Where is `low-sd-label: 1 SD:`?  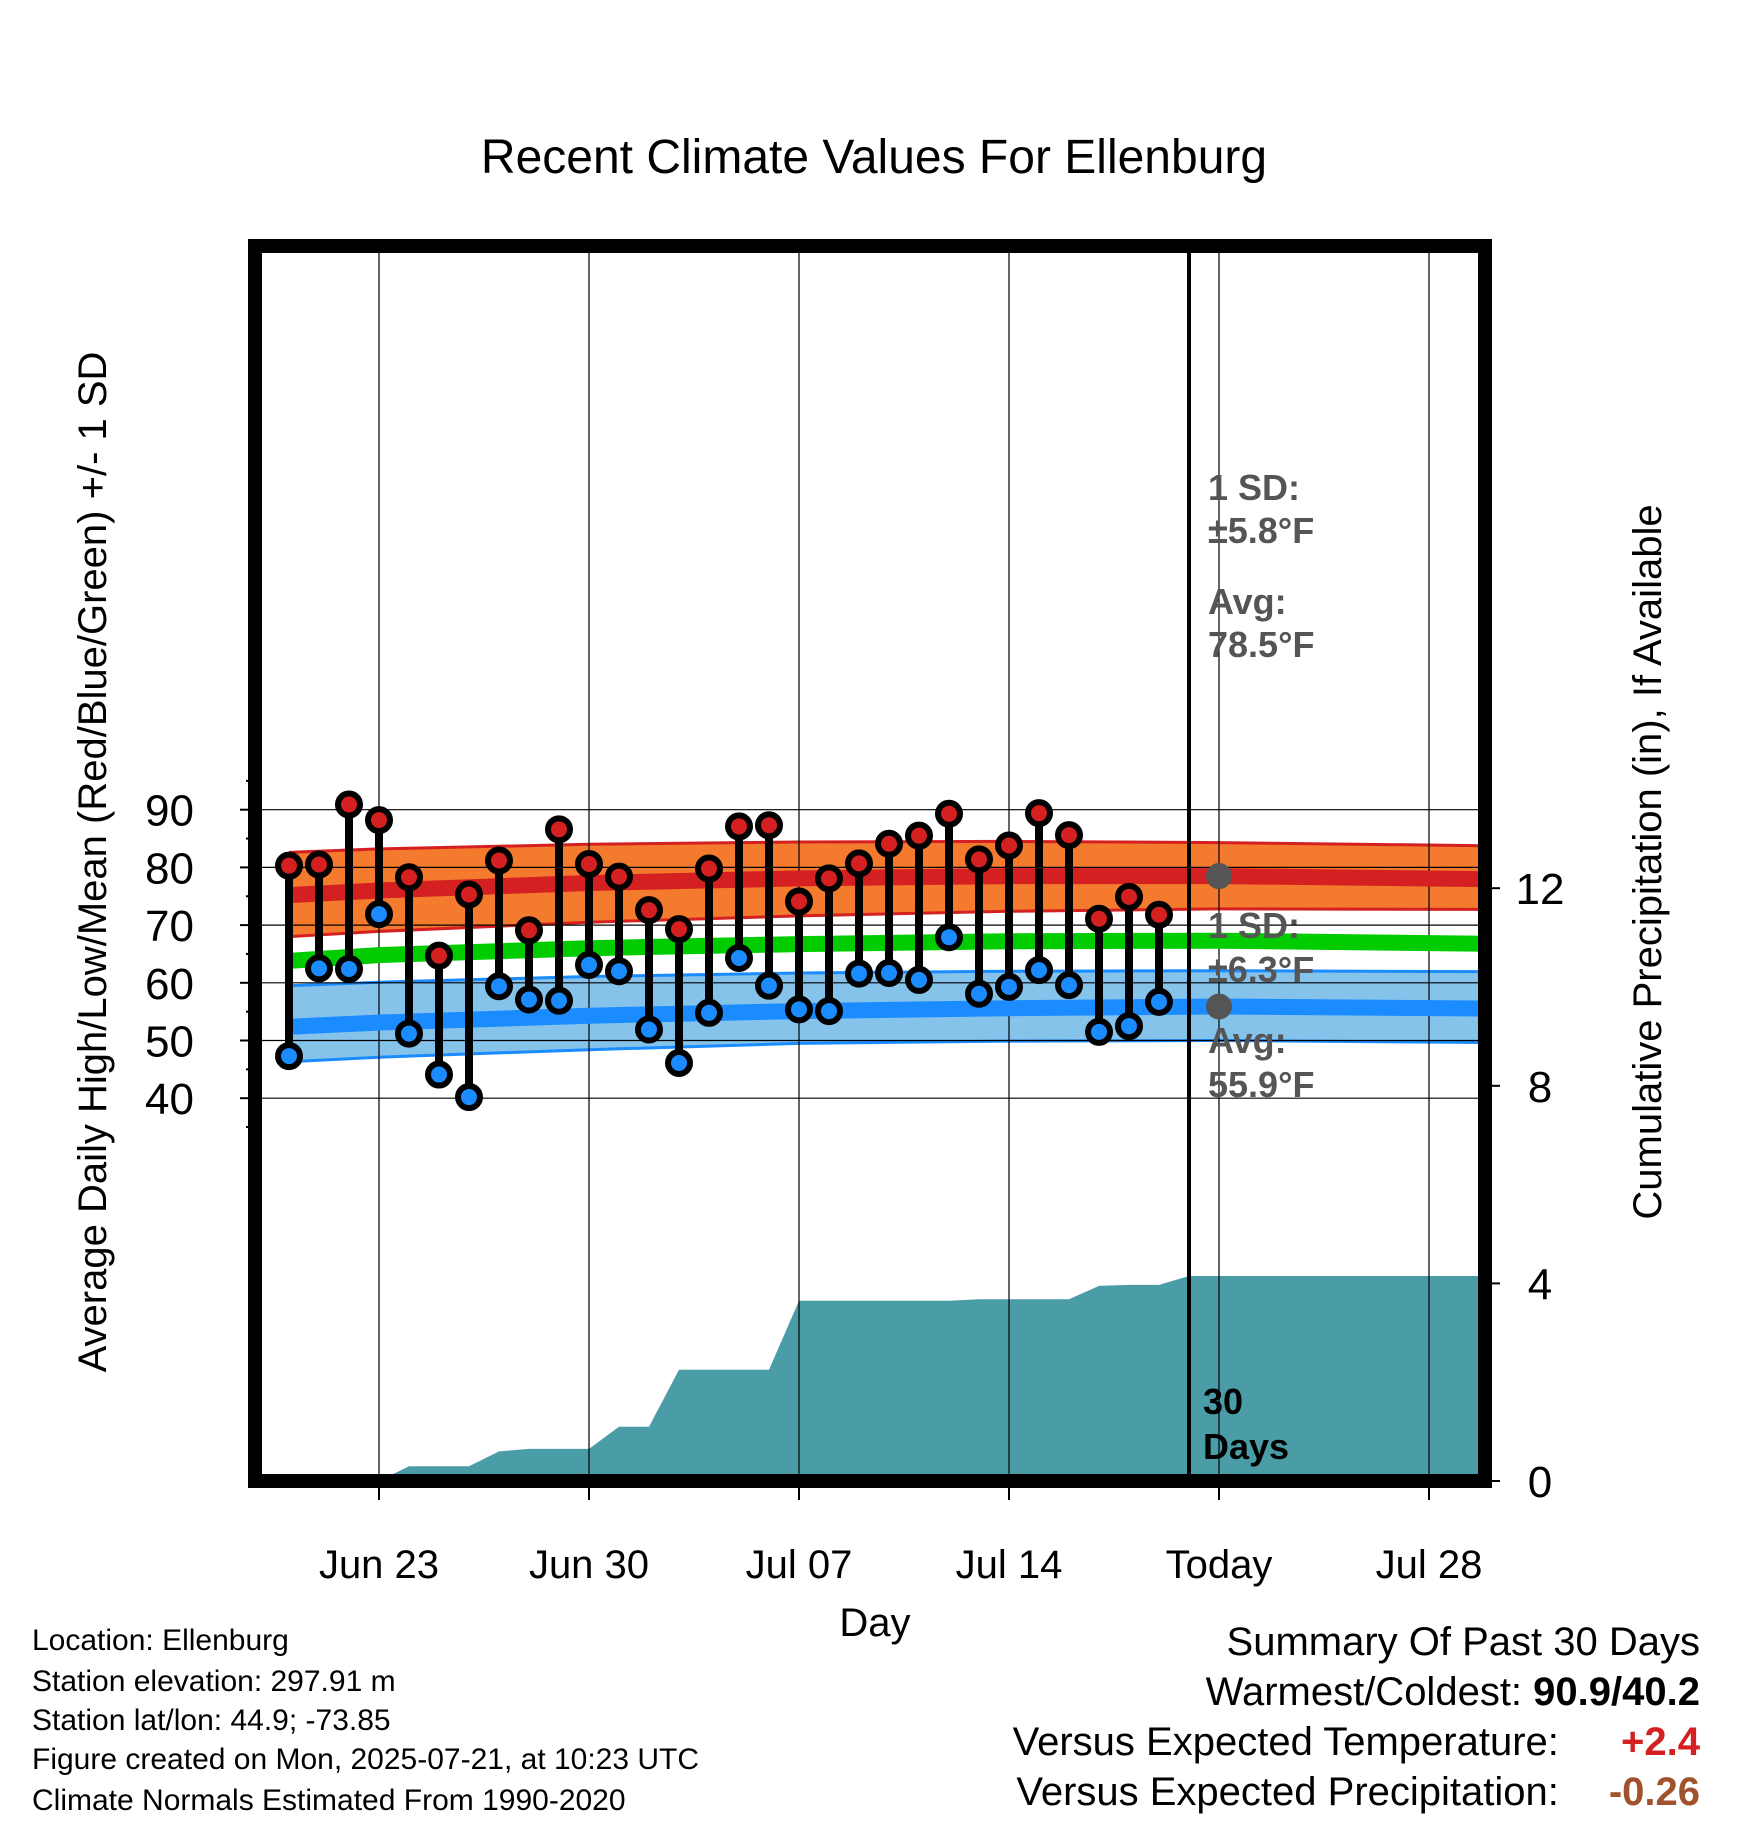 low-sd-label: 1 SD: is located at coordinates (1254, 925).